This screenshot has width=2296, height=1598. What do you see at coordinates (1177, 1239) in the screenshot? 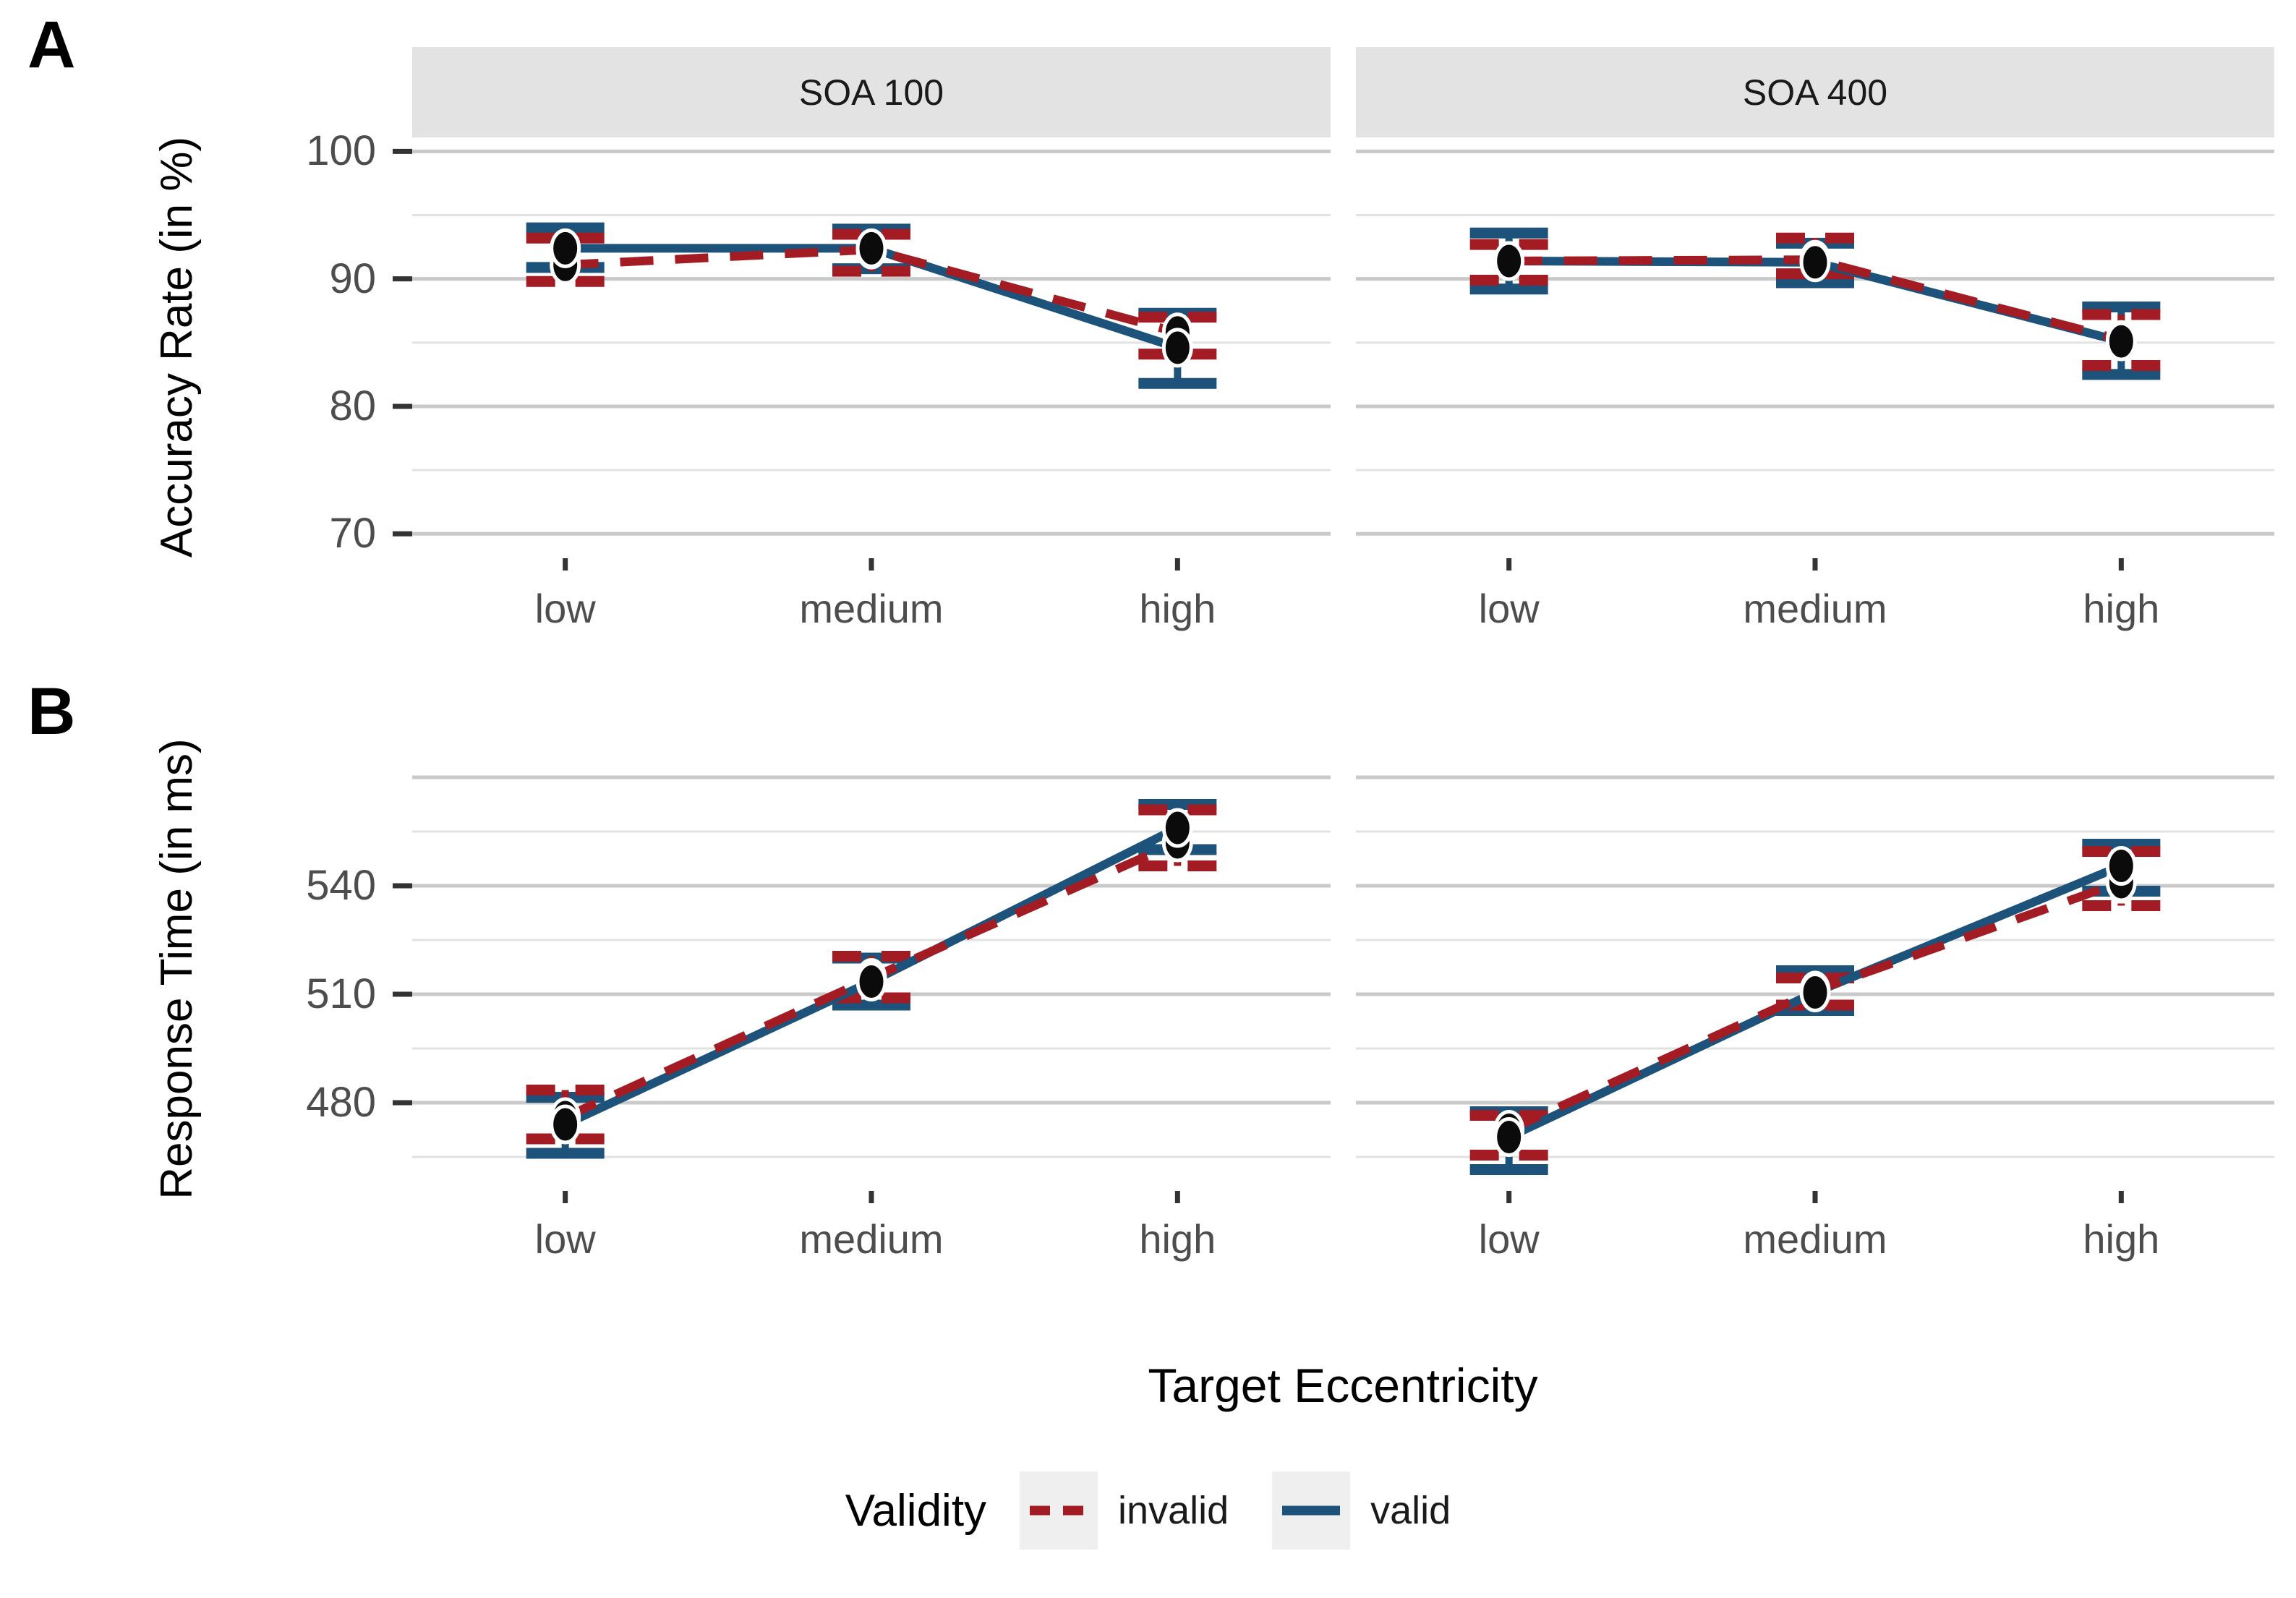
I see `x-category-label-b-SOA100-high: high` at bounding box center [1177, 1239].